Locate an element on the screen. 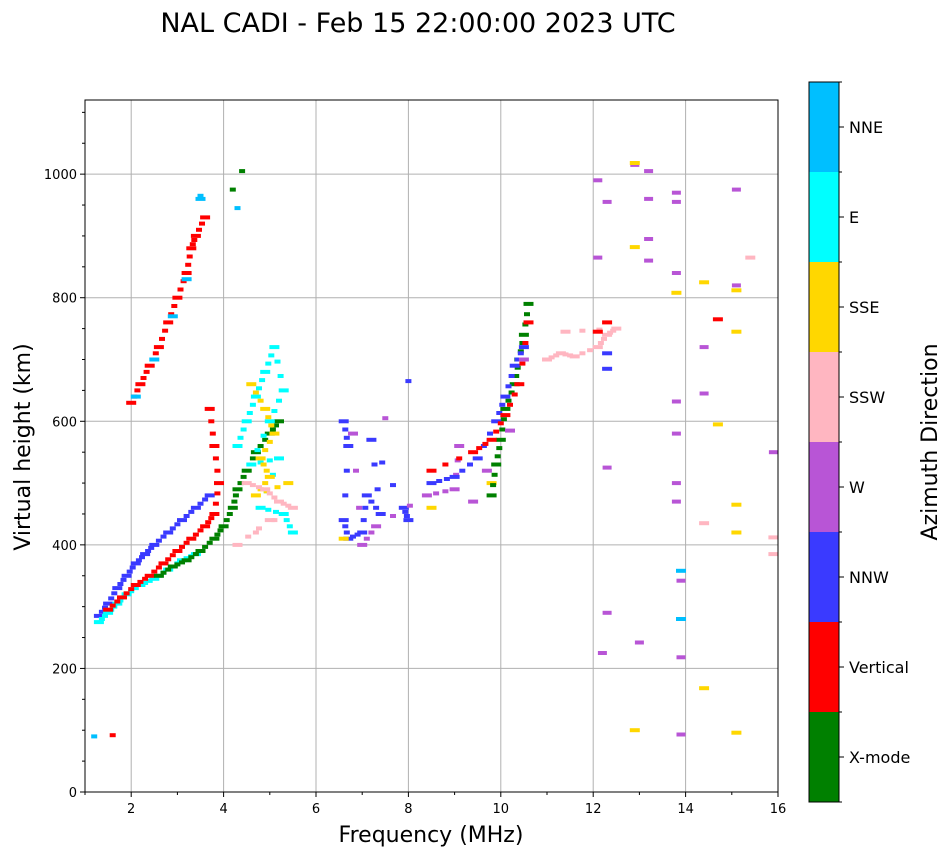 The image size is (951, 856). y-tick-label: 0 is located at coordinates (73, 793).